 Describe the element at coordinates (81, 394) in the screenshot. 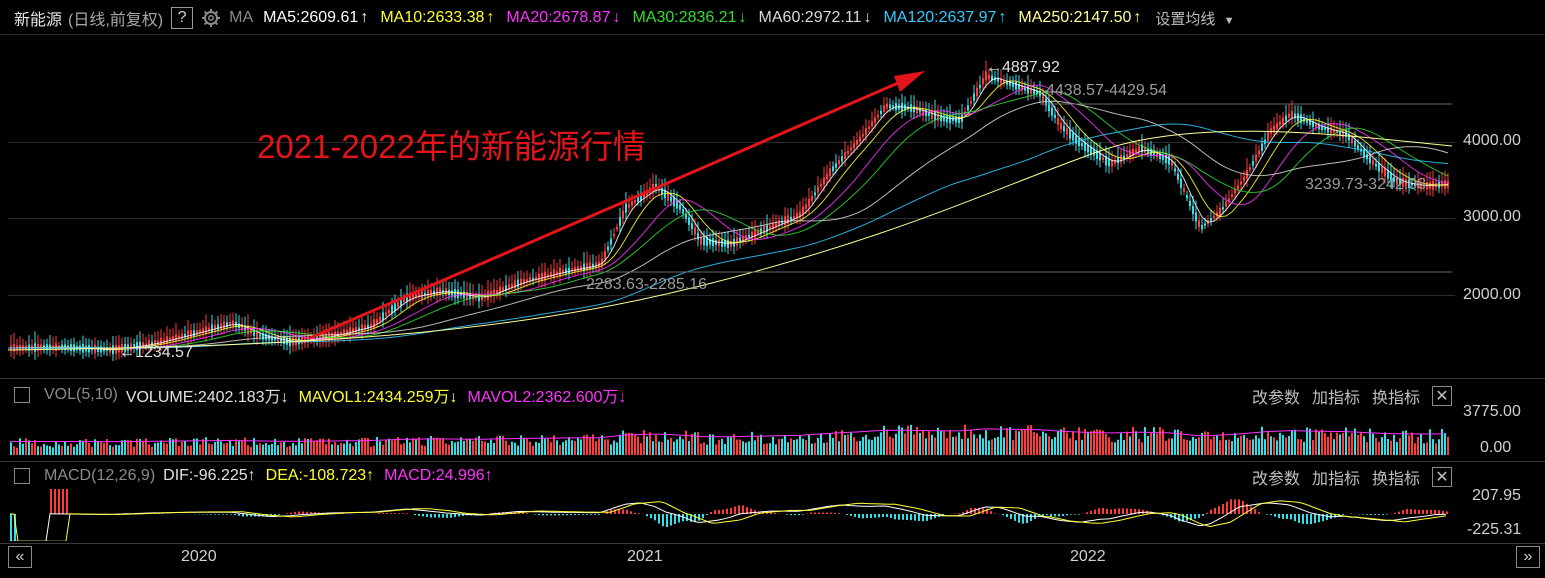

I see `volume-label: VOL(5,10)` at that location.